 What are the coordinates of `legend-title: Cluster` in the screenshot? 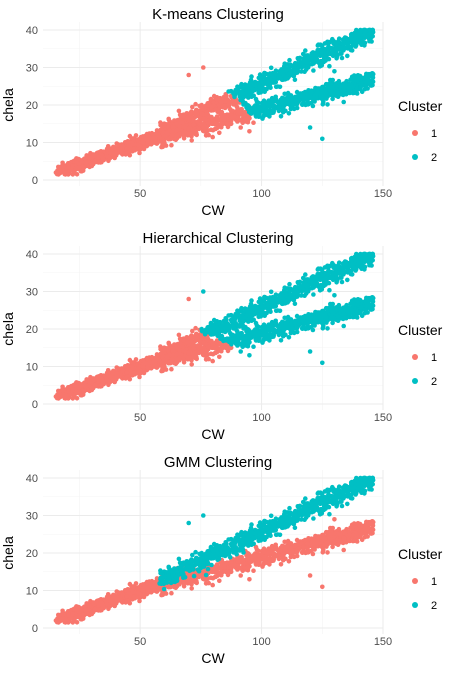 It's located at (420, 330).